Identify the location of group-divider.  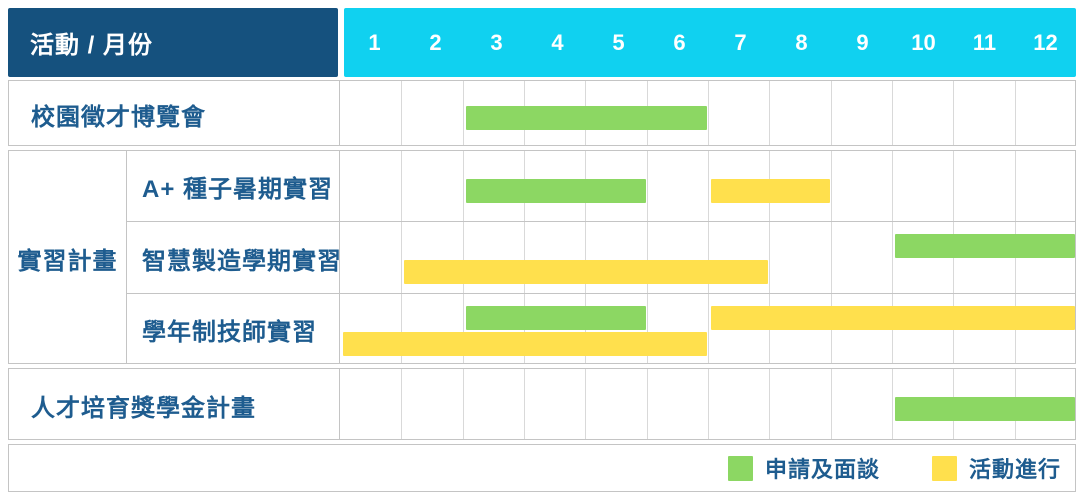
(126, 257).